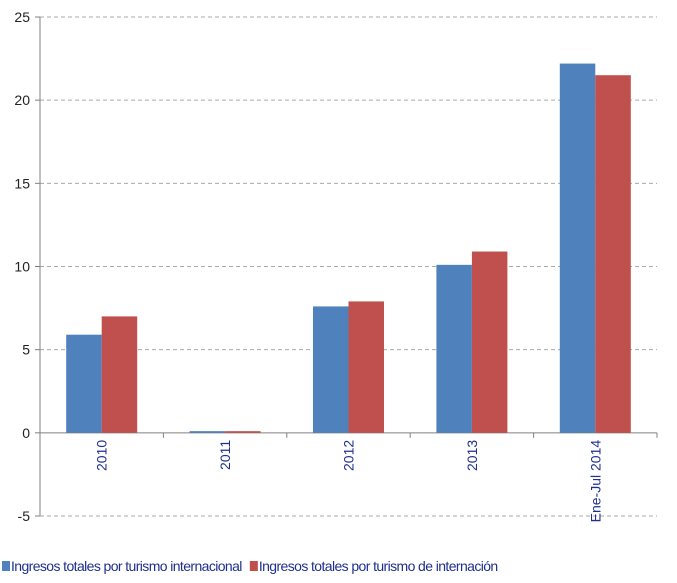 This screenshot has width=677, height=583. Describe the element at coordinates (595, 481) in the screenshot. I see `x-tick-label: Ene-Jul 2014` at that location.